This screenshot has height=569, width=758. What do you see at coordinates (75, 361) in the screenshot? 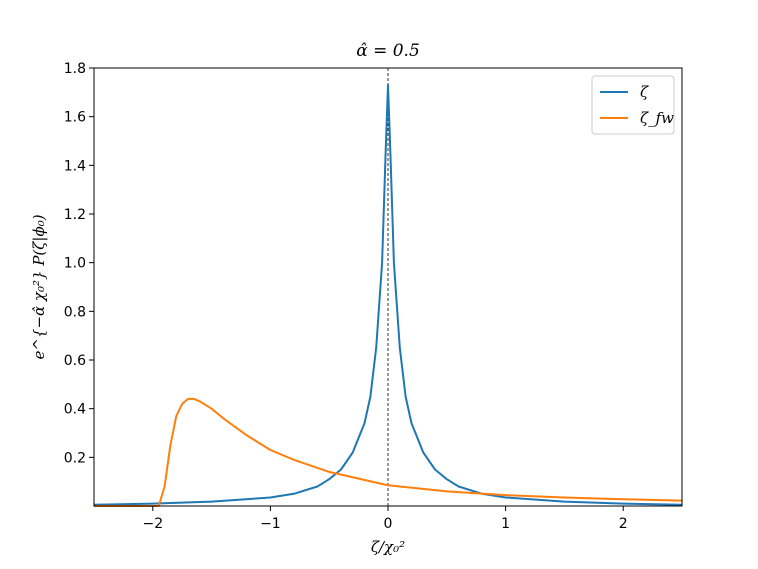
I see `y-tick-label: 0.6` at bounding box center [75, 361].